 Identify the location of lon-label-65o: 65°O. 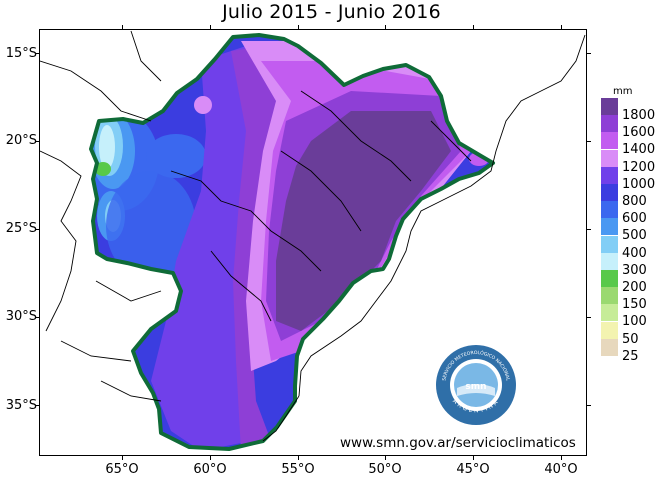
(122, 469).